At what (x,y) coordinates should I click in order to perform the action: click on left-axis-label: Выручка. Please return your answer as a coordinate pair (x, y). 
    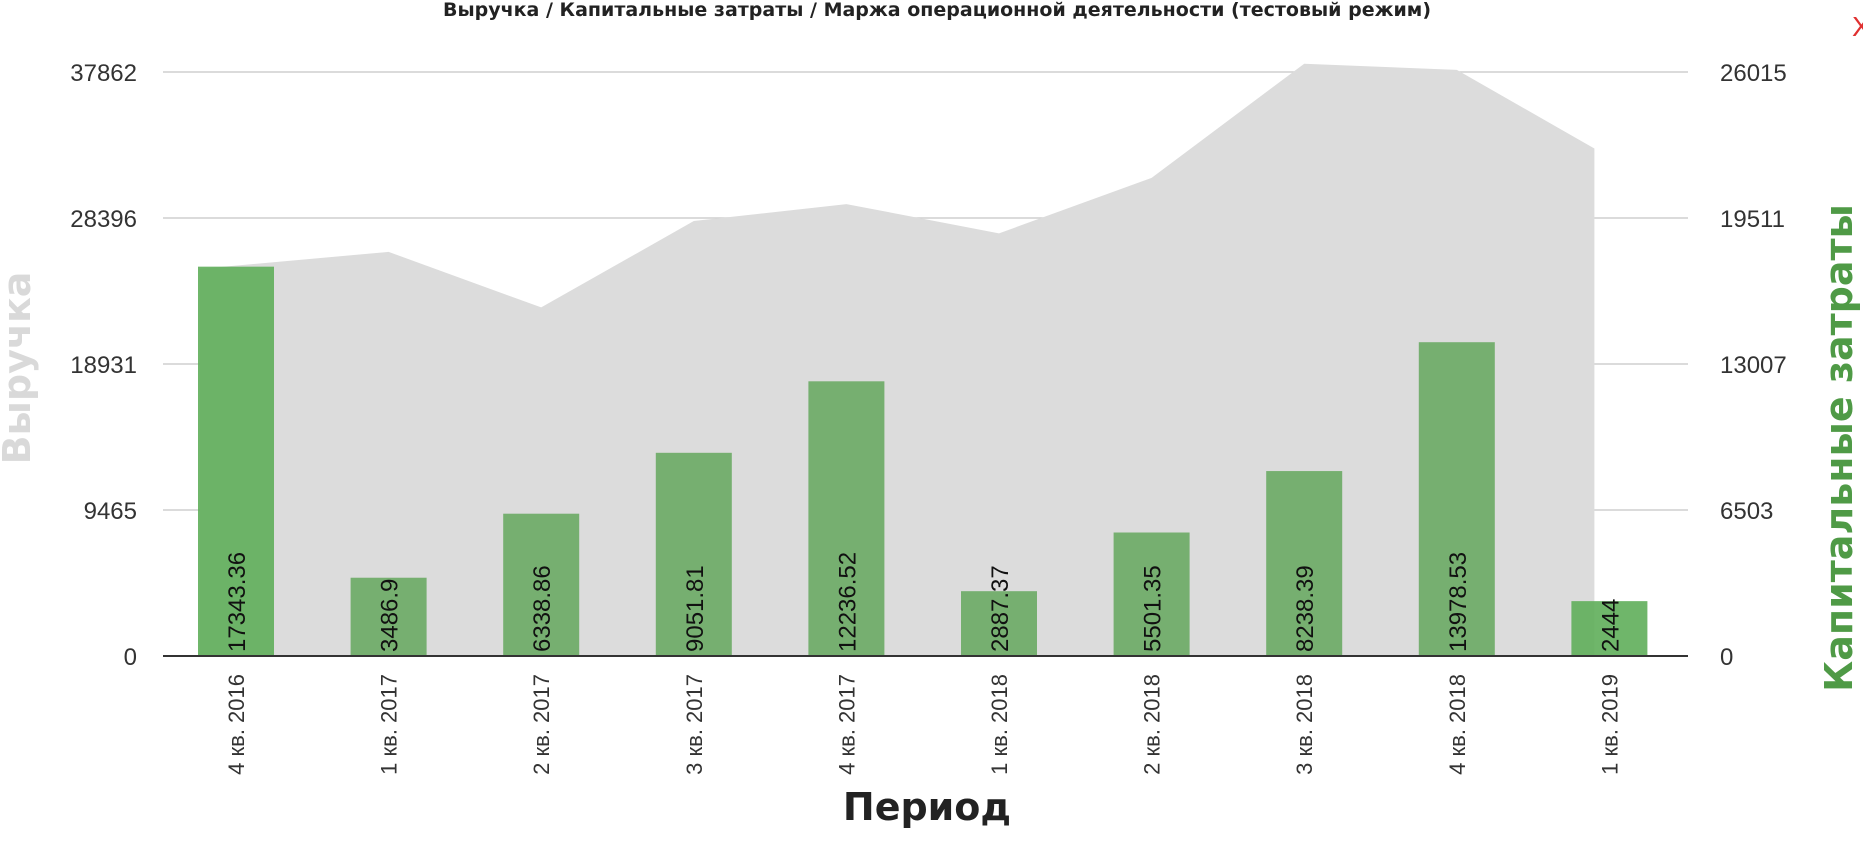
    Looking at the image, I should click on (19, 368).